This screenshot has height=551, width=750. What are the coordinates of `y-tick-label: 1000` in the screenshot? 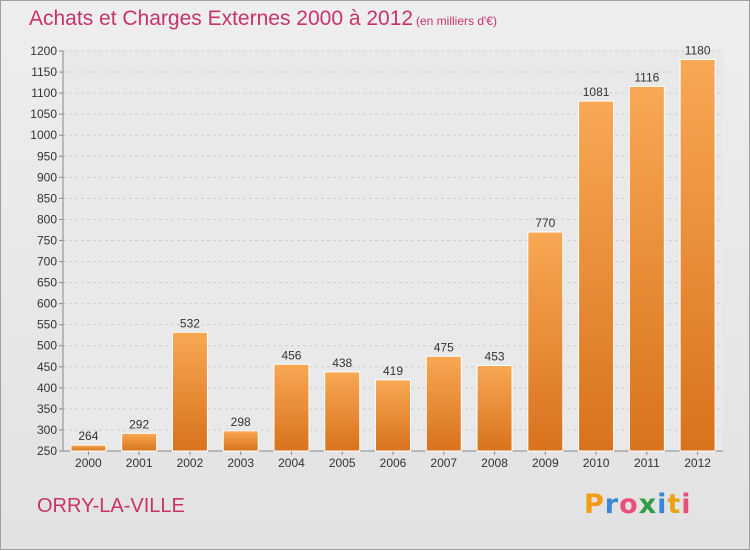 It's located at (43, 135).